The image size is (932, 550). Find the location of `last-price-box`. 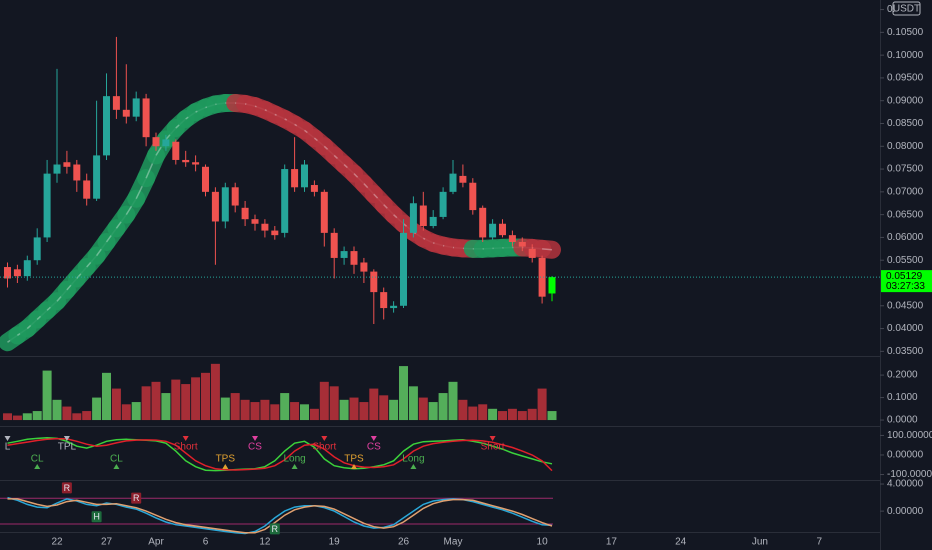

last-price-box is located at coordinates (906, 281).